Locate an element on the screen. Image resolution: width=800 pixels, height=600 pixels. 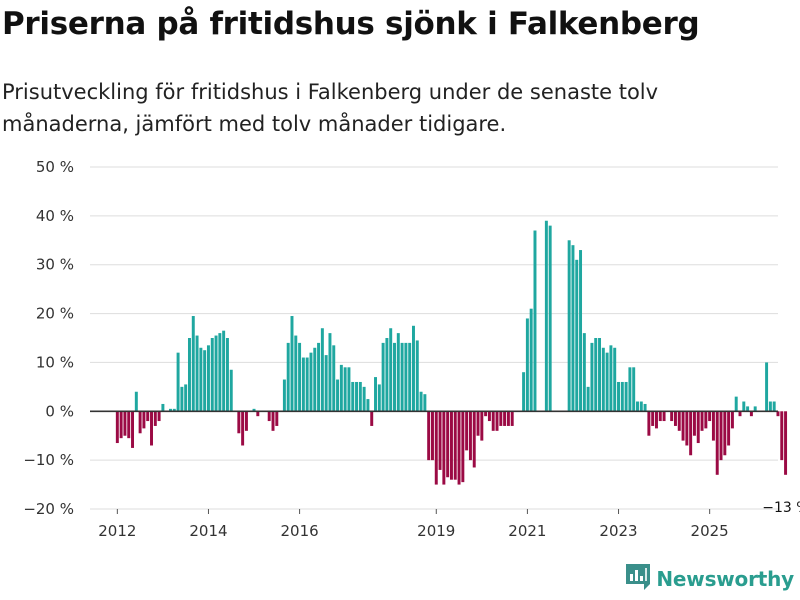
newsworthy-brand: Newsworthy is located at coordinates (710, 579).